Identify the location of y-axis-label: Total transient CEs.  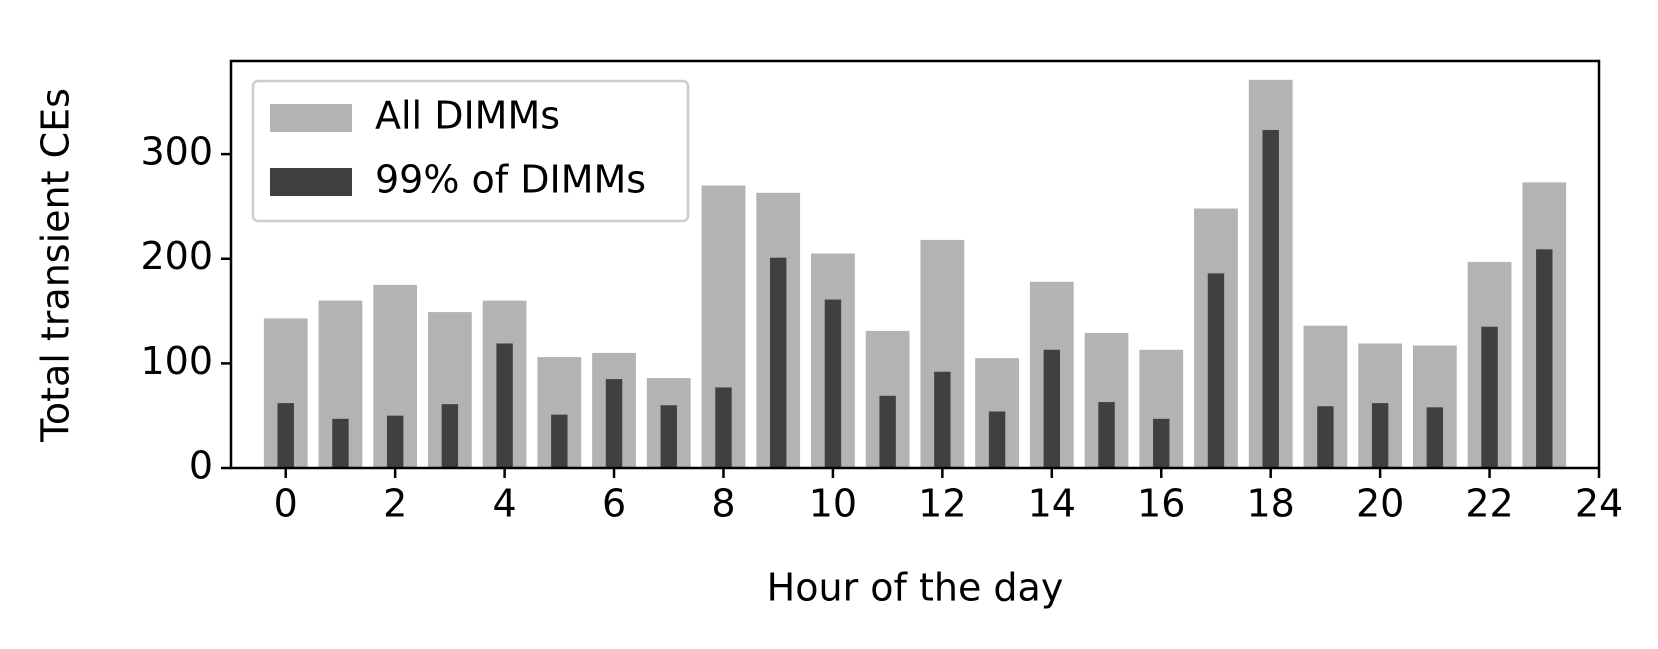
(56, 265).